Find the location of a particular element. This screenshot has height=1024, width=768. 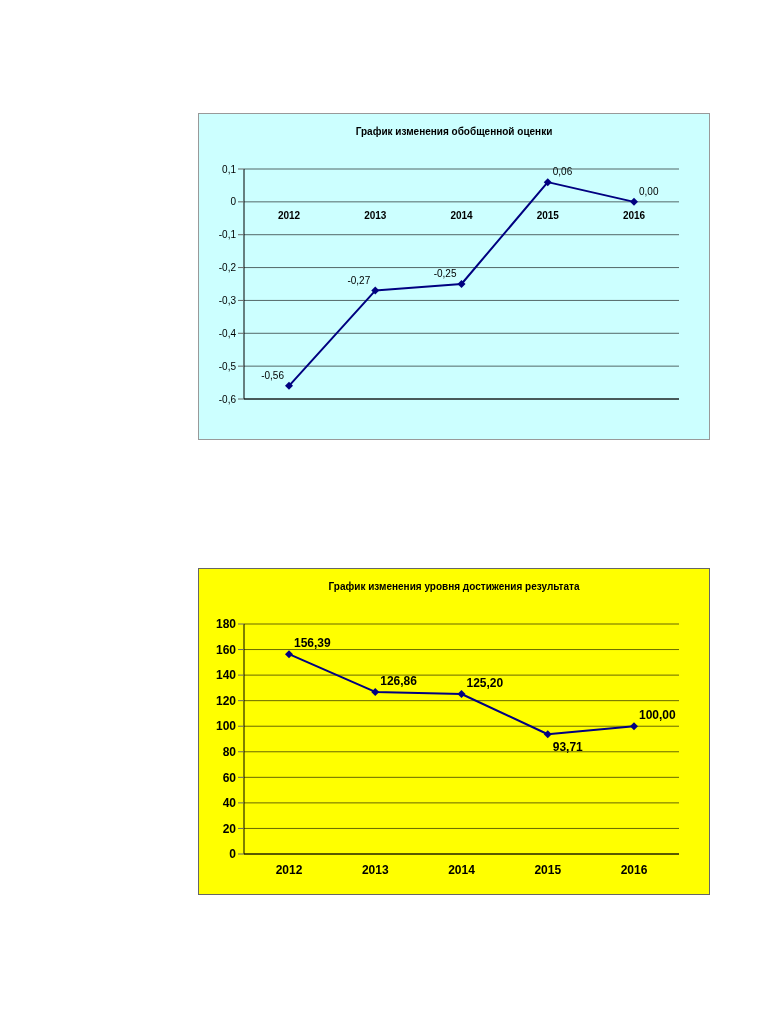

chart-title: График изменения обобщенной оценки is located at coordinates (454, 132).